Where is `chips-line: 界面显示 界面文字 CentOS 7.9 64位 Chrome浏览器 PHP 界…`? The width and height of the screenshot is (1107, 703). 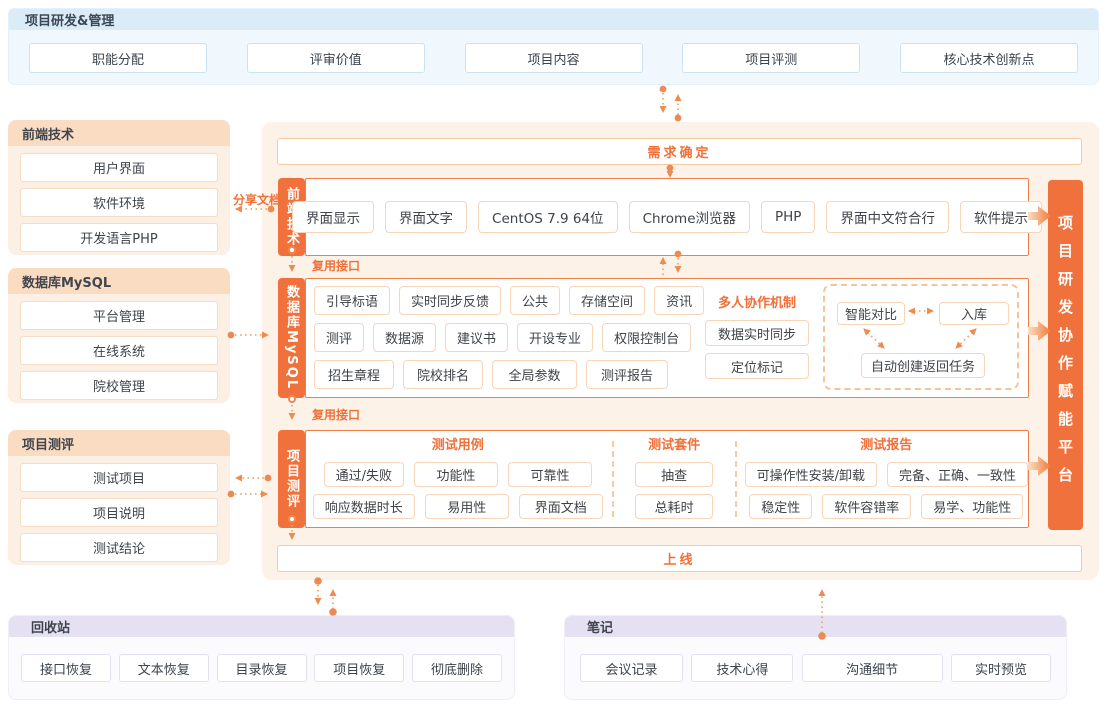
chips-line: 界面显示 界面文字 CentOS 7.9 64位 Chrome浏览器 PHP 界… is located at coordinates (667, 217).